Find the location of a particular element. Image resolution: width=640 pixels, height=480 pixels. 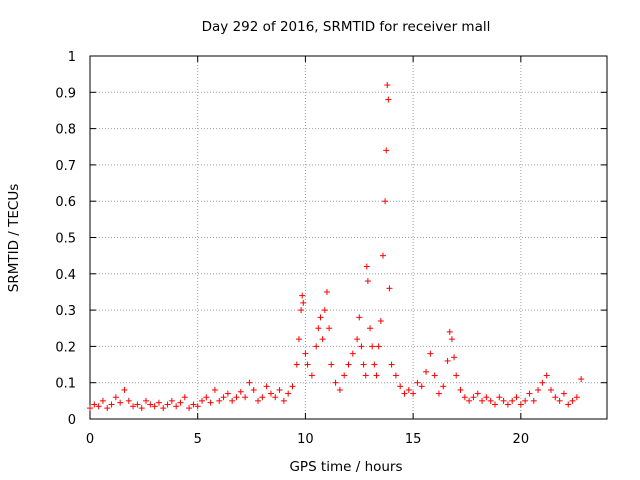

y-tick-label: 0 is located at coordinates (72, 420).